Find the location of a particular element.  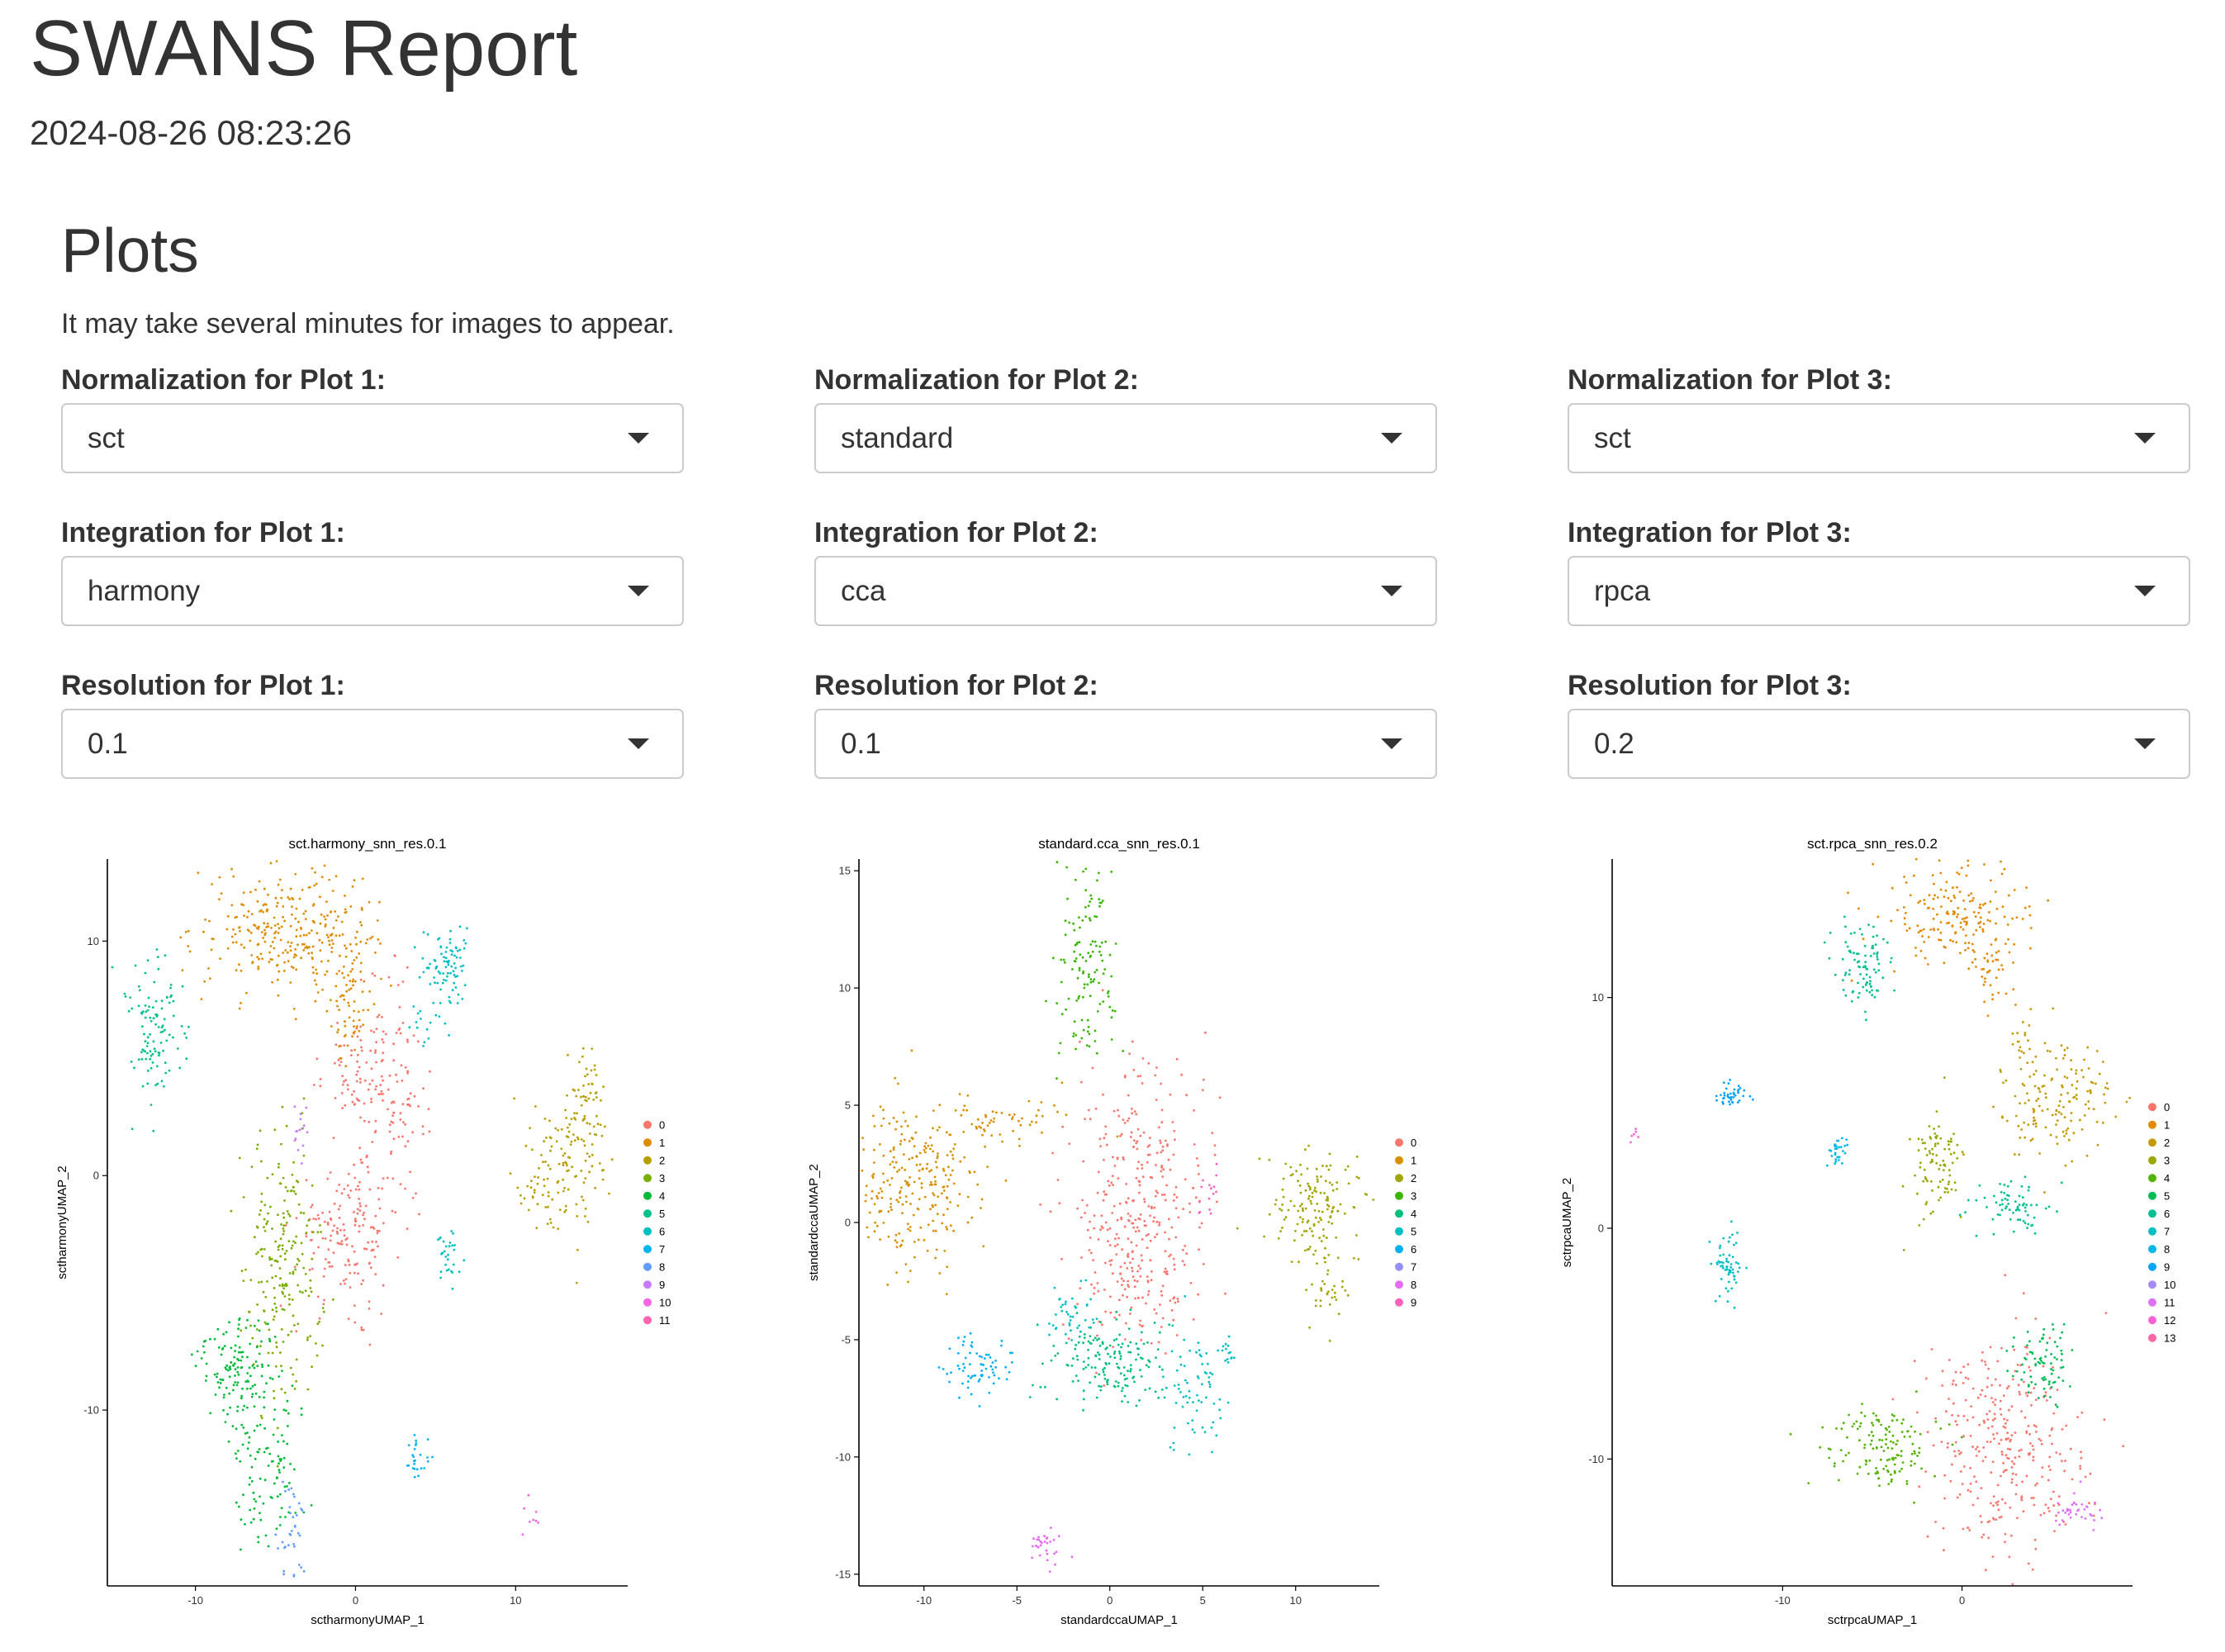

integration-select-plot-2: cca is located at coordinates (1125, 591).